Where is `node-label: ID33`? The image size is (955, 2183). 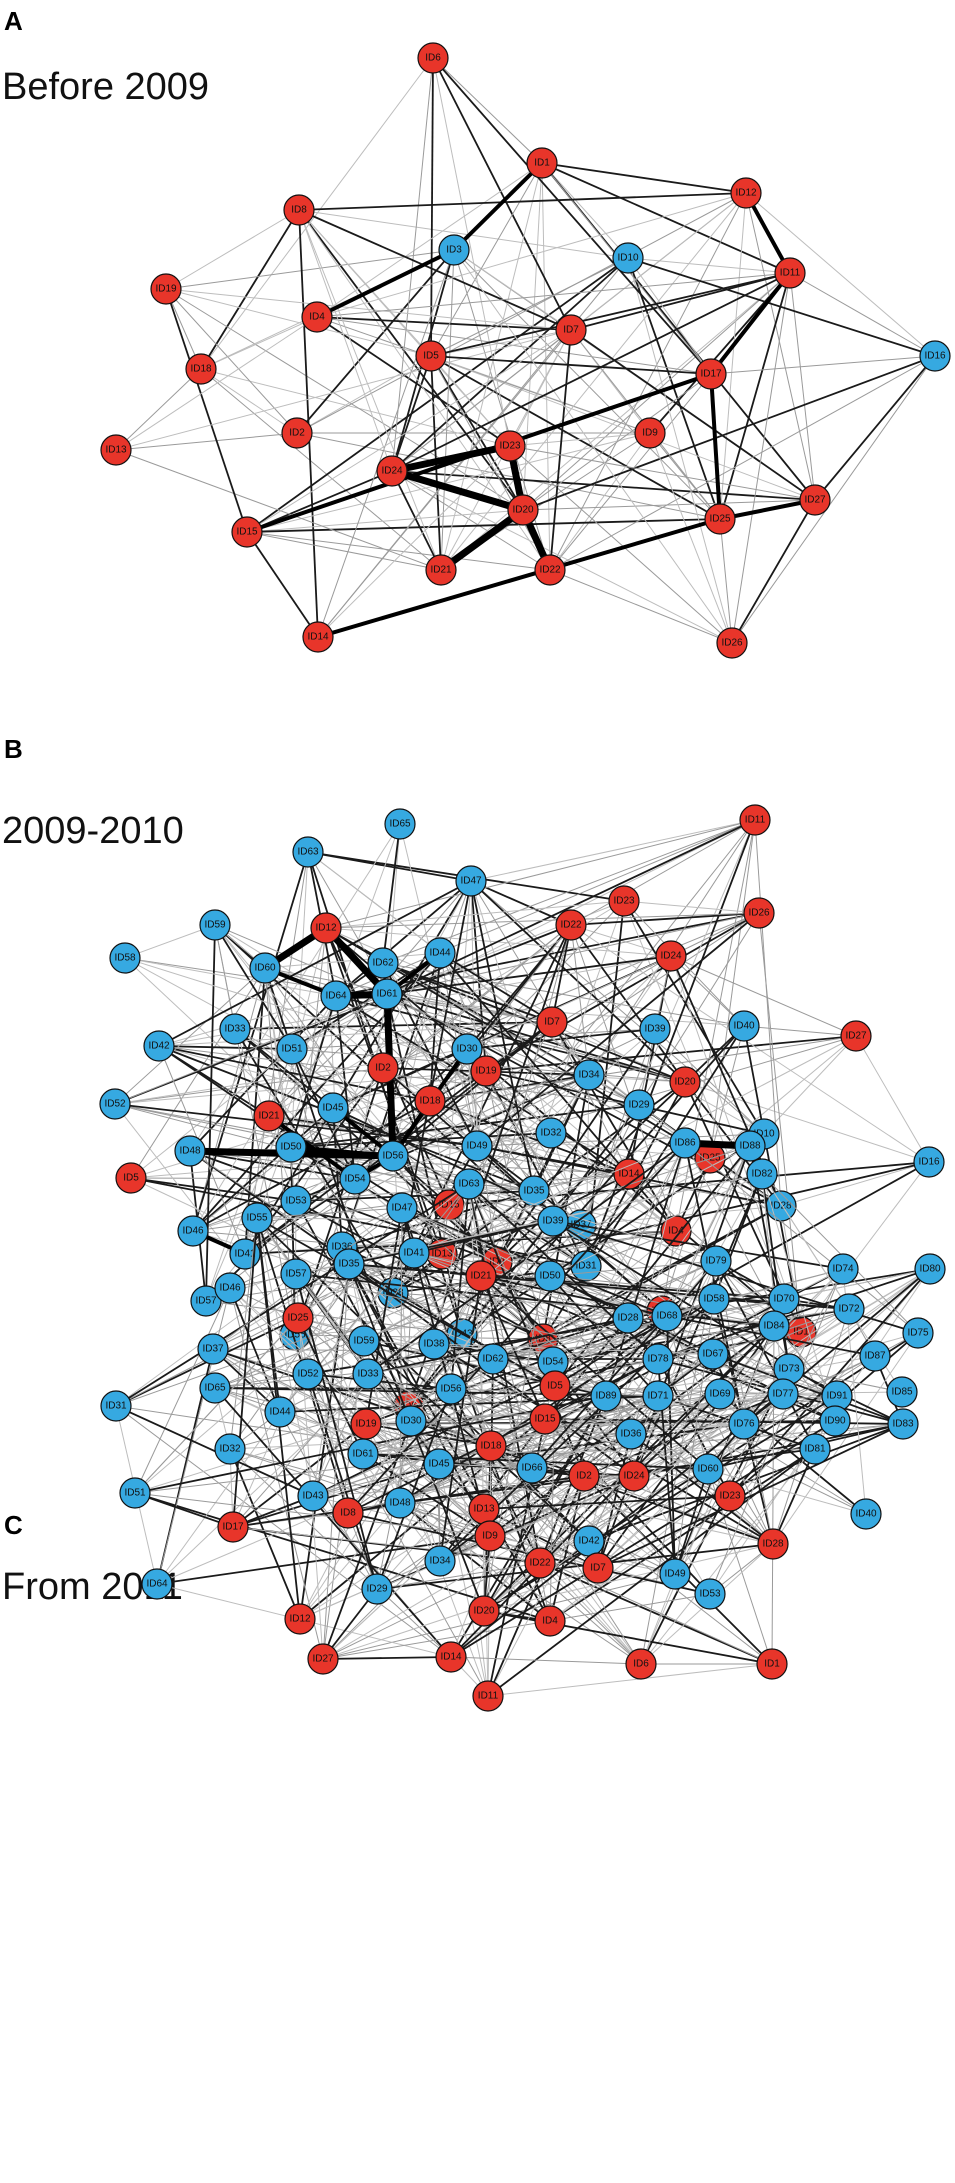
node-label: ID33 is located at coordinates (235, 1029).